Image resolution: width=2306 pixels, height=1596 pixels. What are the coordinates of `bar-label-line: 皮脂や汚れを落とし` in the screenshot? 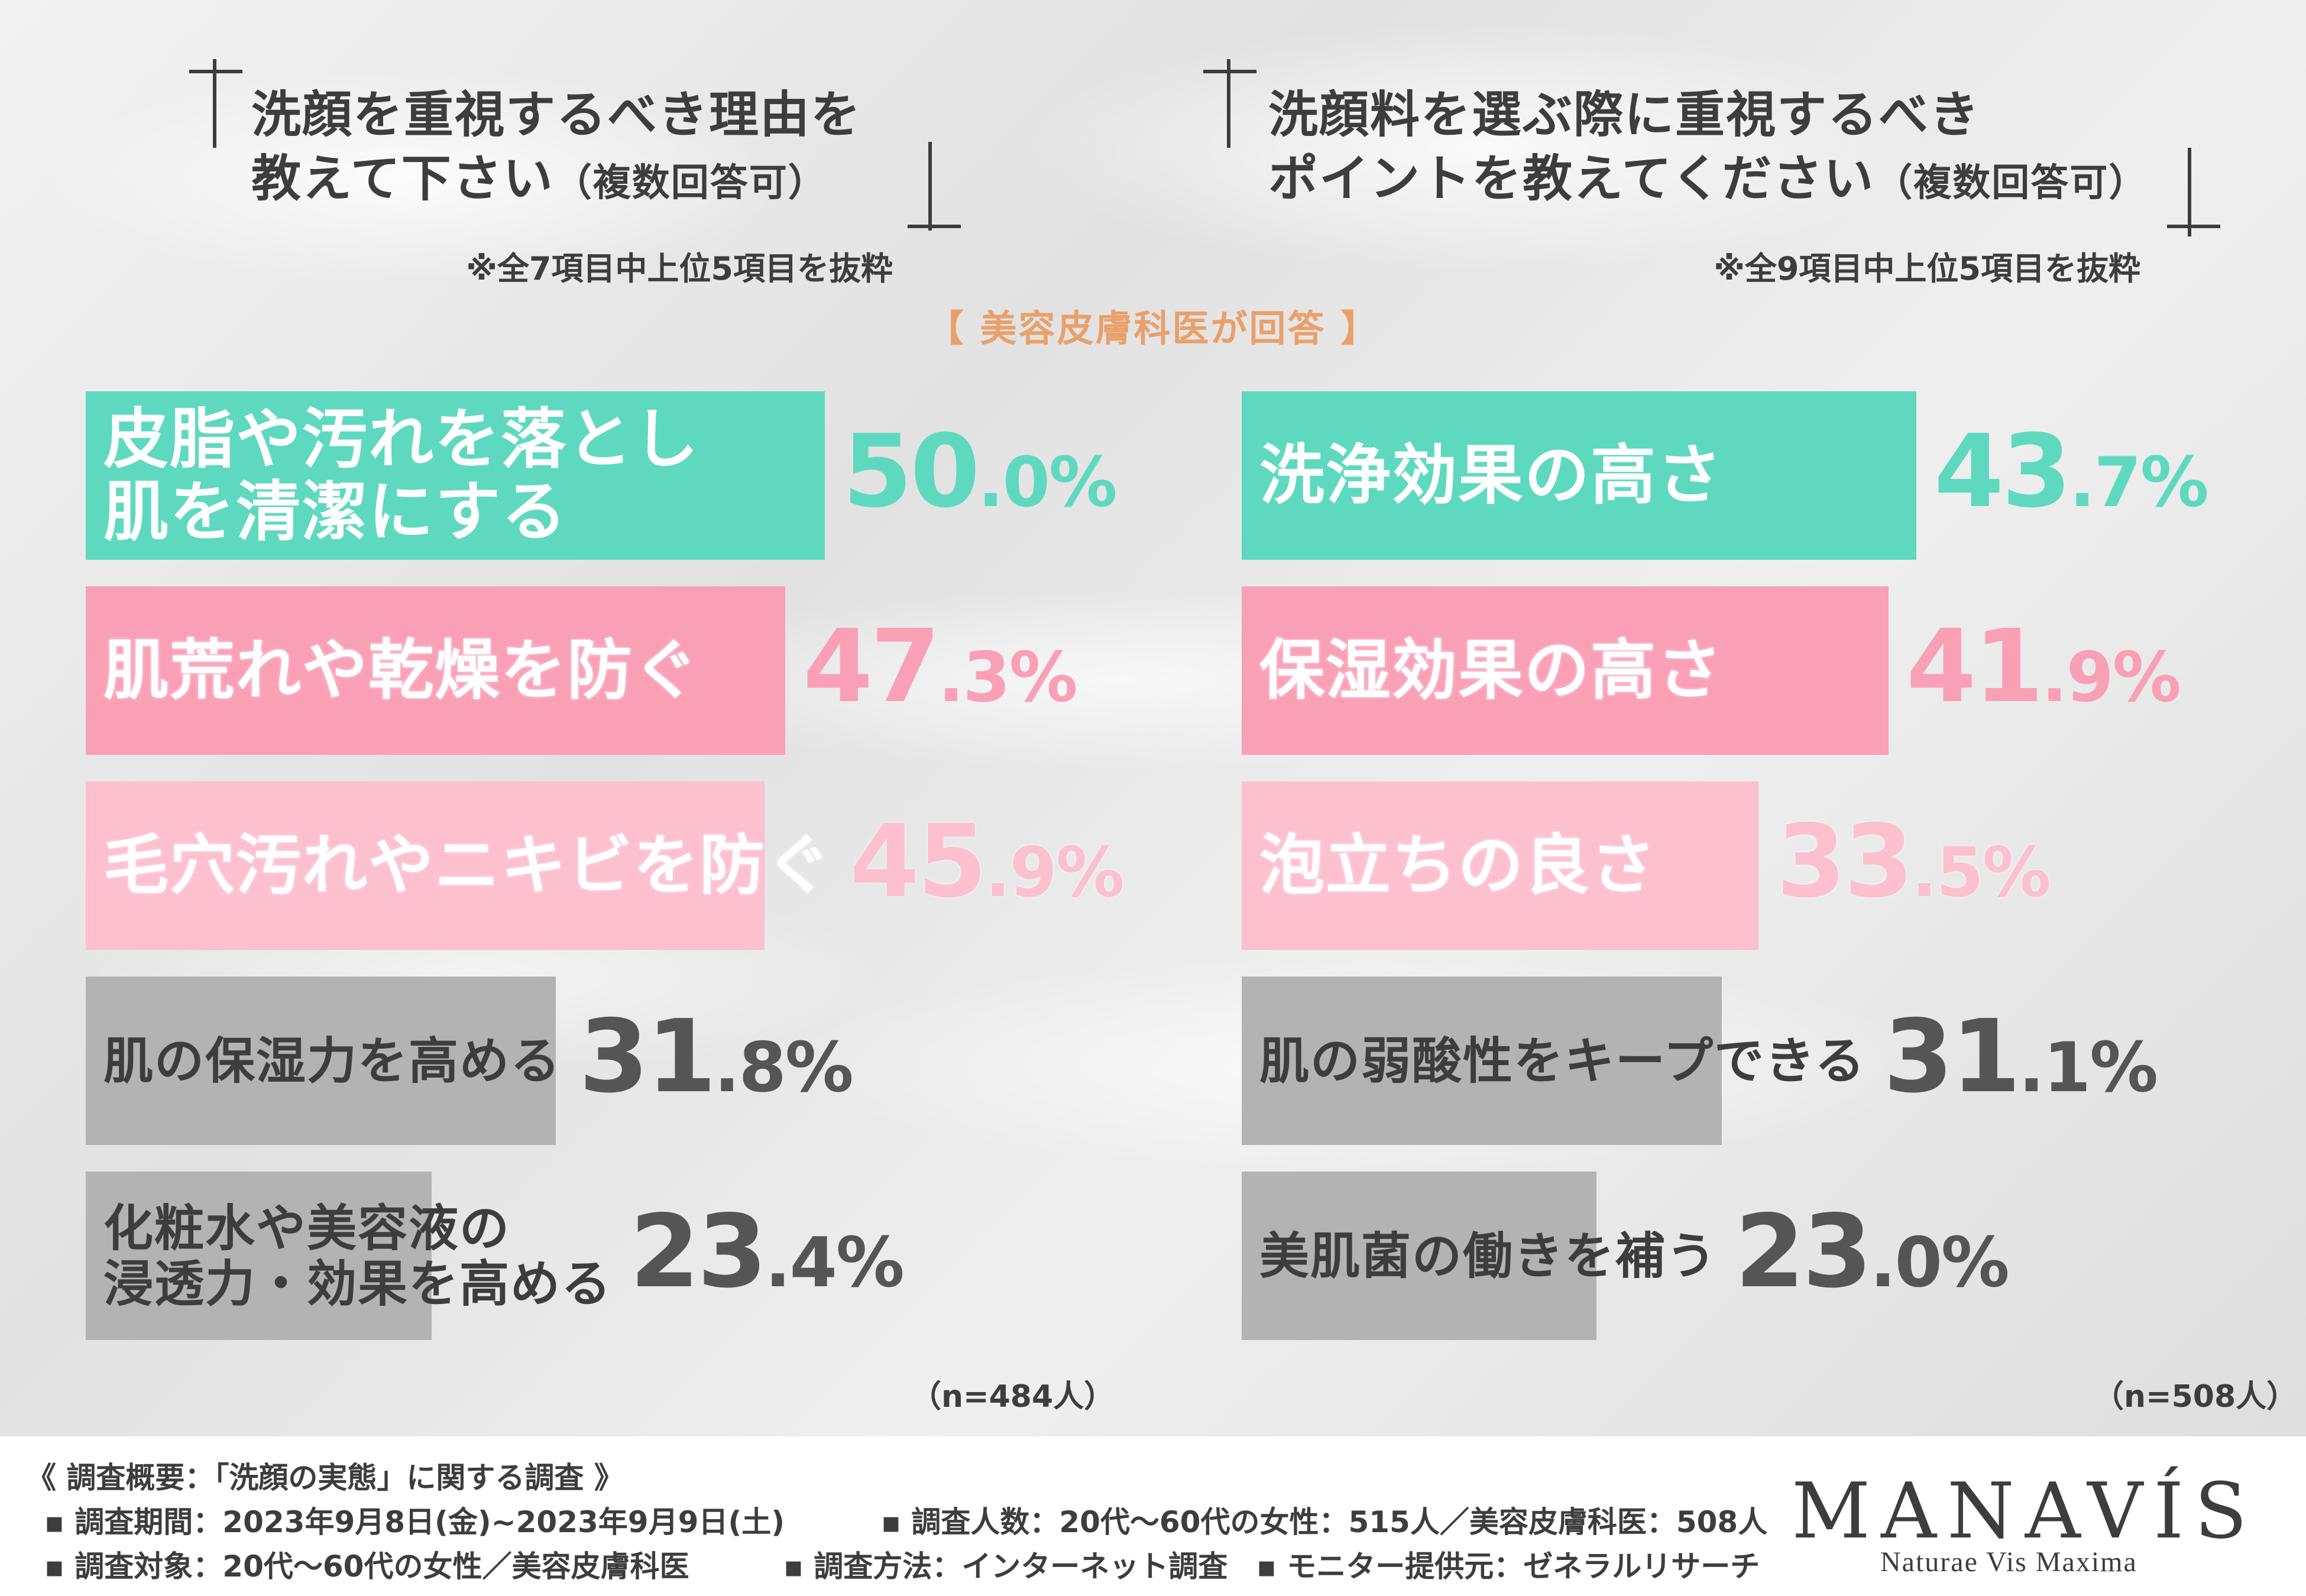 It's located at (401, 439).